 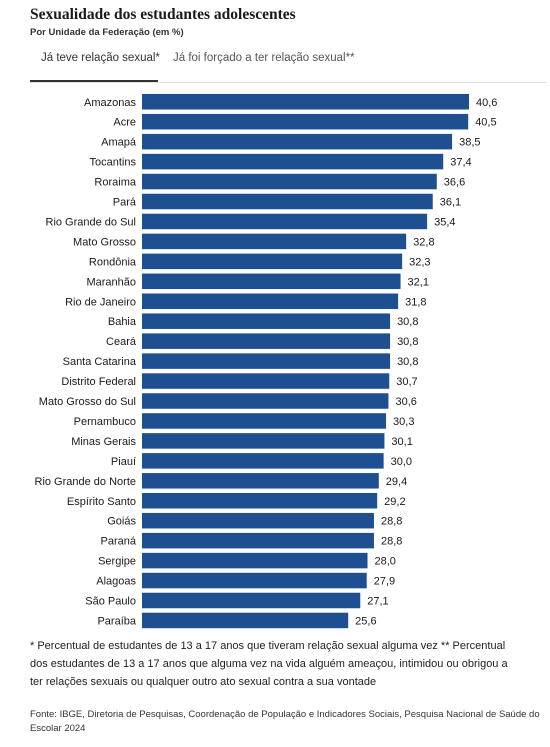 I want to click on value-label: 25,6, so click(x=365, y=621).